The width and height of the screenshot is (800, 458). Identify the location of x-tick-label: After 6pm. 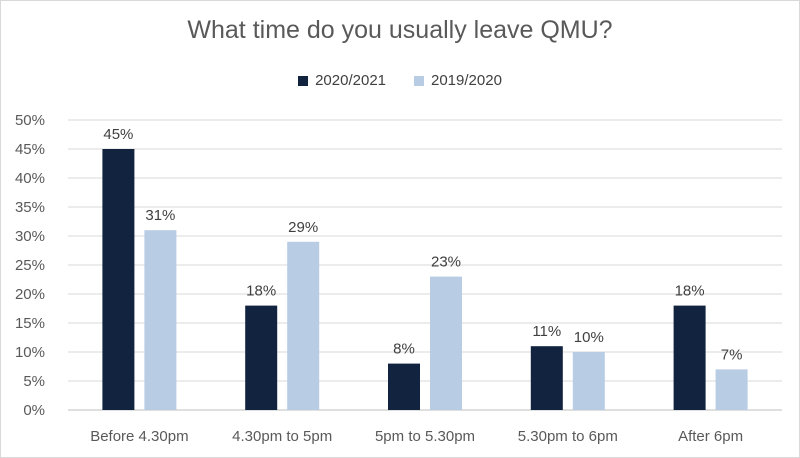
(710, 436).